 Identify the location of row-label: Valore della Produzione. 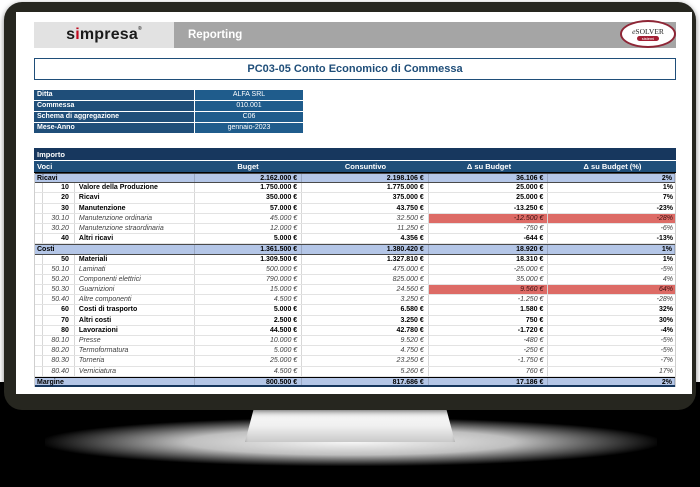
(135, 188).